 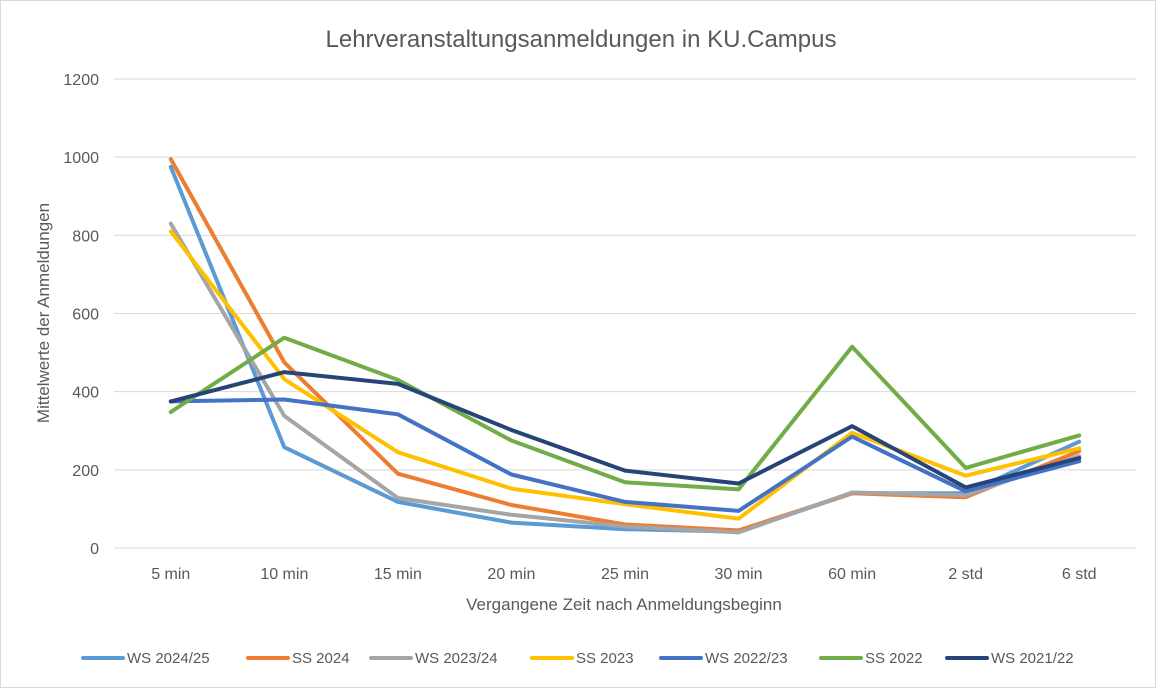 What do you see at coordinates (168, 658) in the screenshot?
I see `legend-label: WS 2024/25` at bounding box center [168, 658].